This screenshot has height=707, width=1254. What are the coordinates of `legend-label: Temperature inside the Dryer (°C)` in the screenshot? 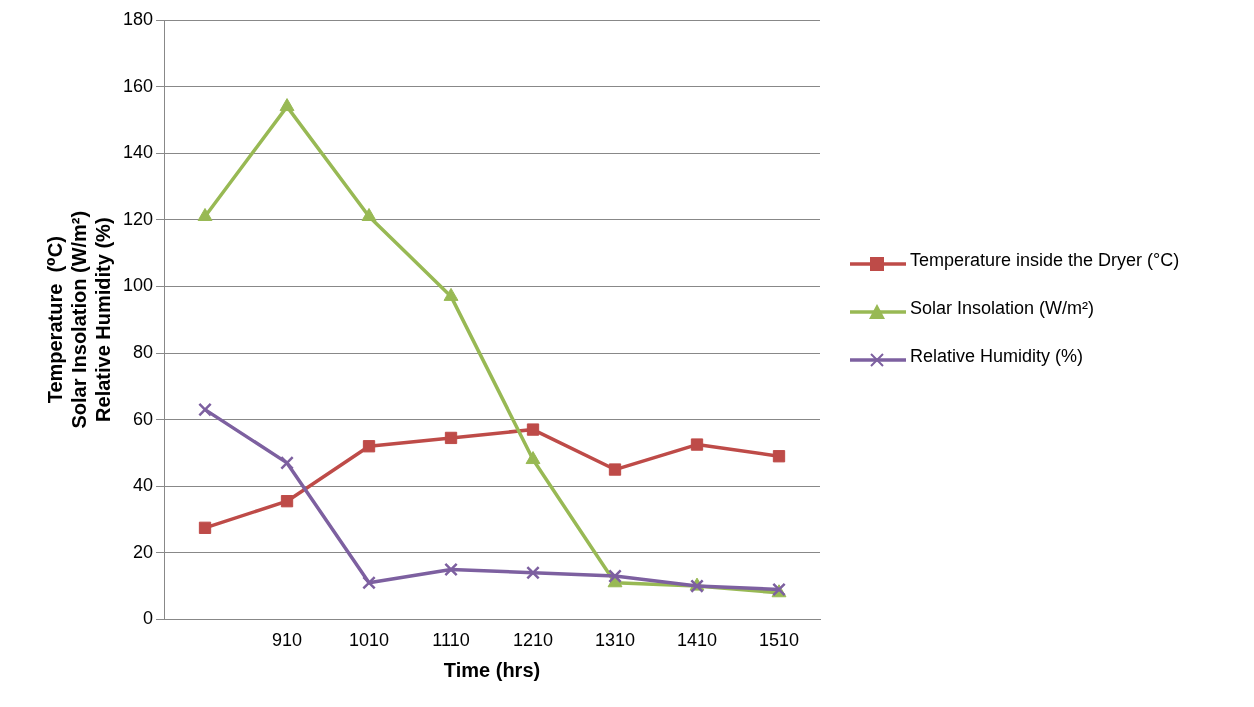 It's located at (1045, 260).